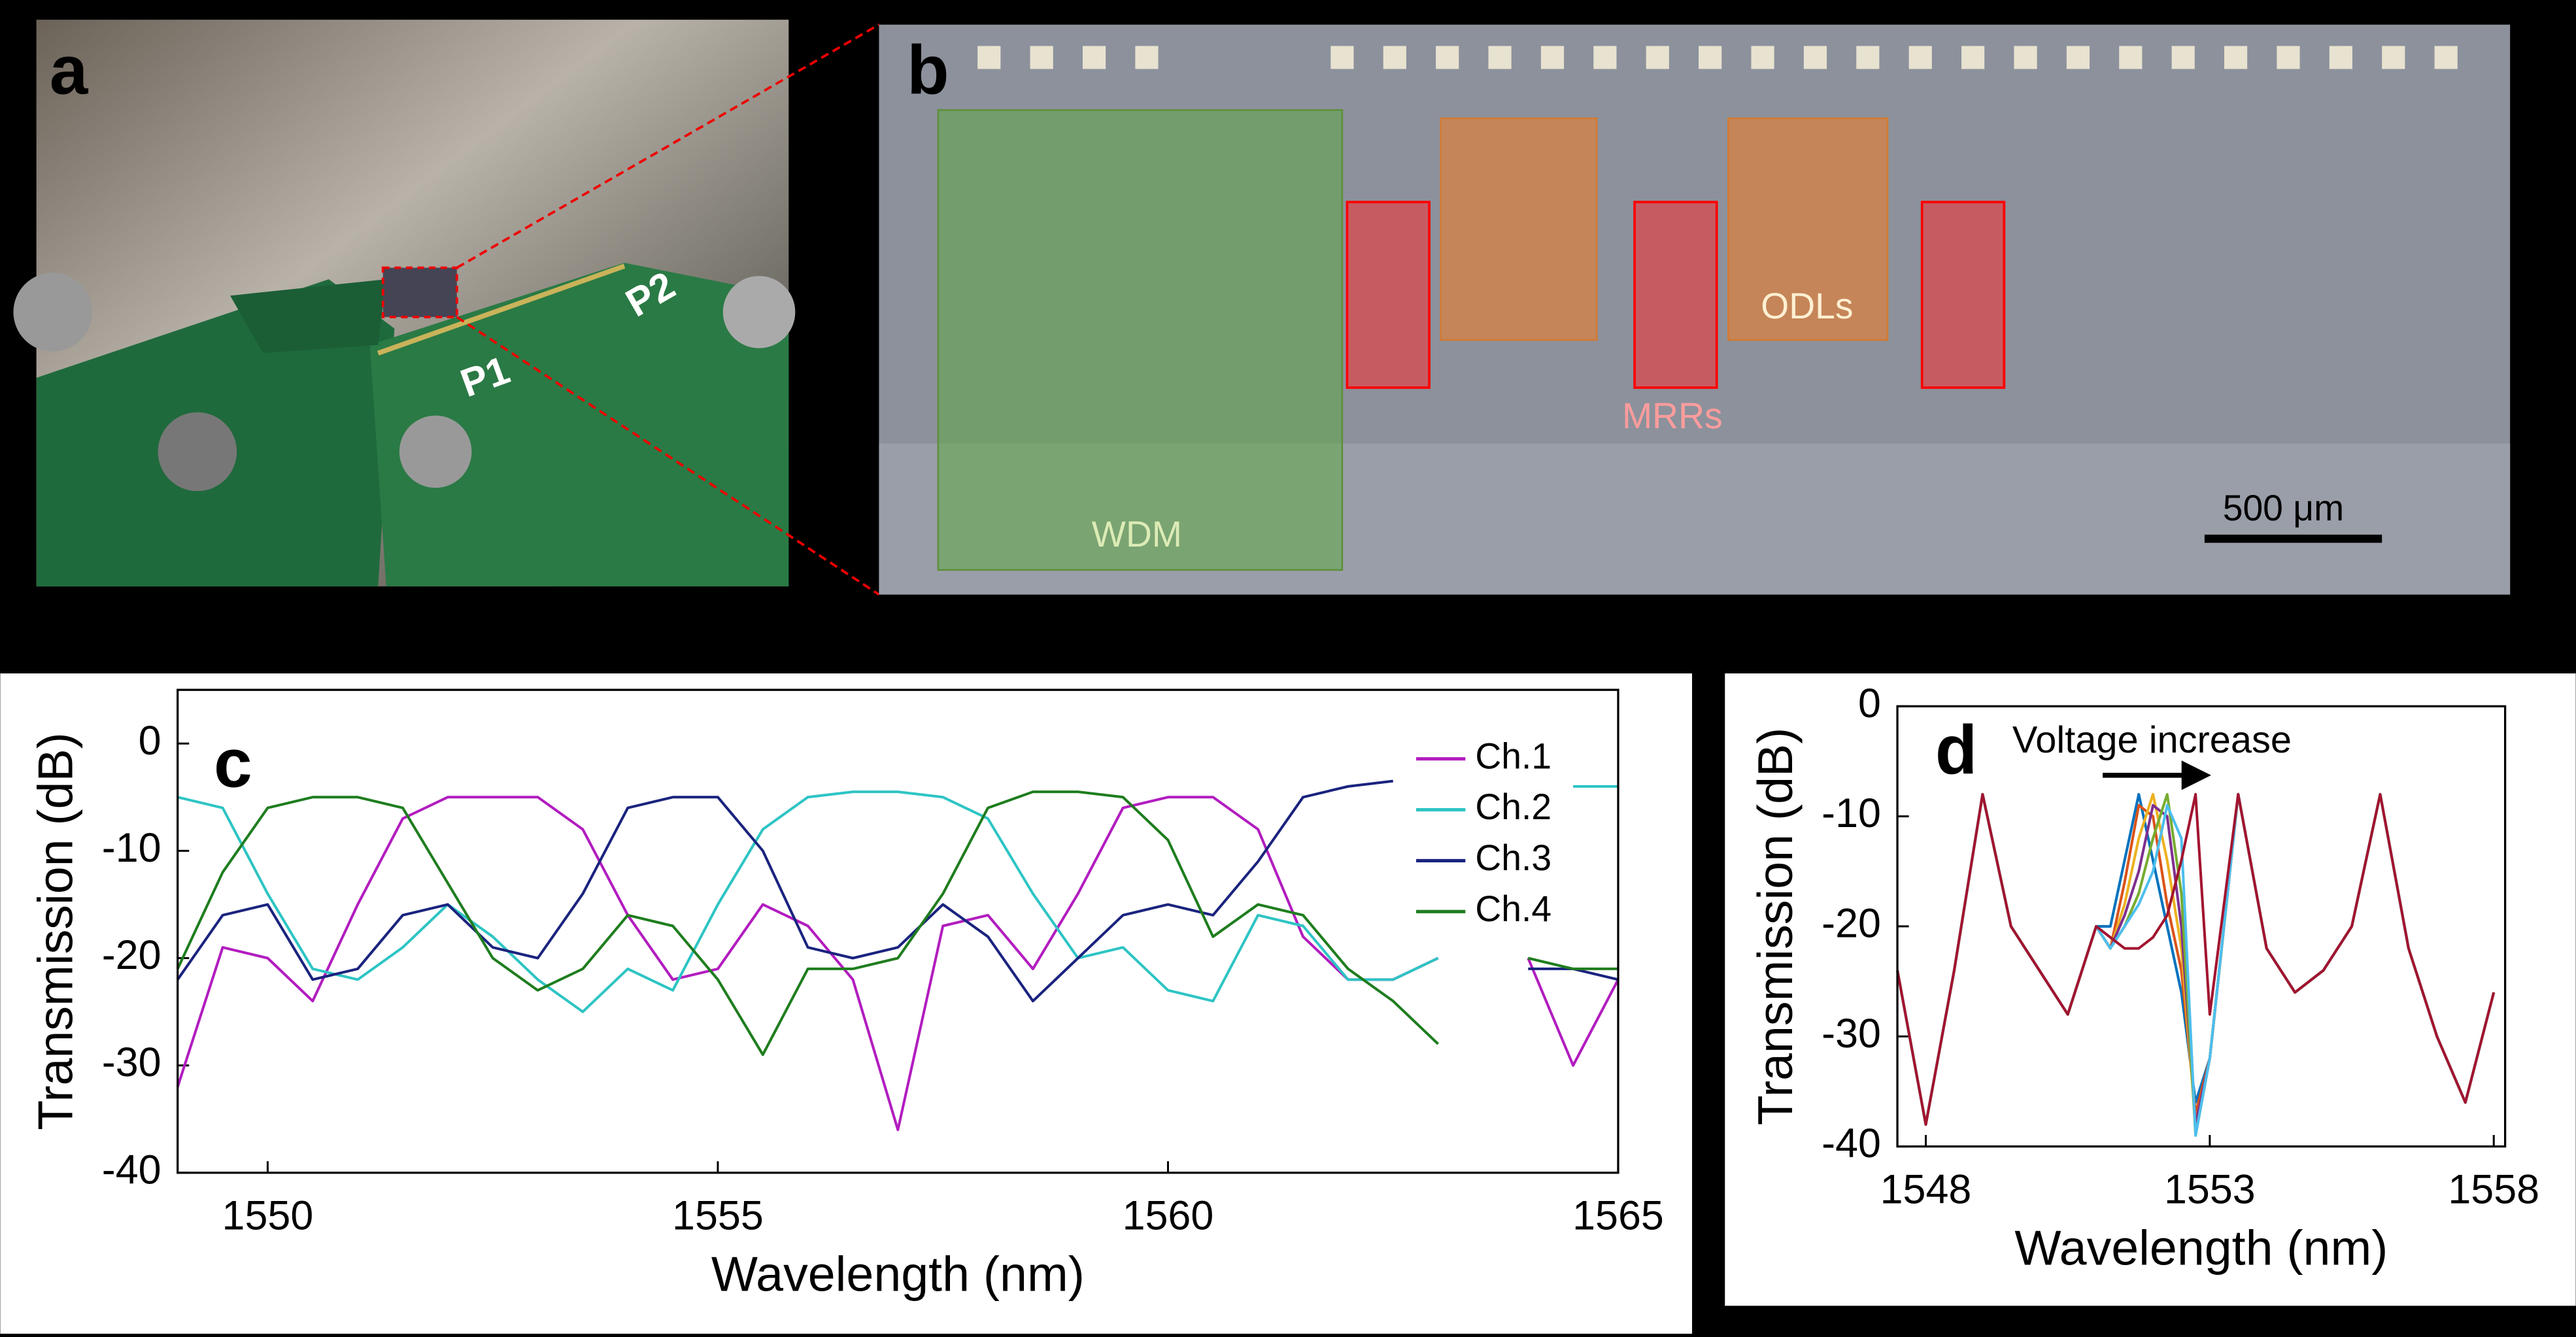 This screenshot has width=2576, height=1337. Describe the element at coordinates (2493, 1190) in the screenshot. I see `x-tick-label: 1558` at that location.